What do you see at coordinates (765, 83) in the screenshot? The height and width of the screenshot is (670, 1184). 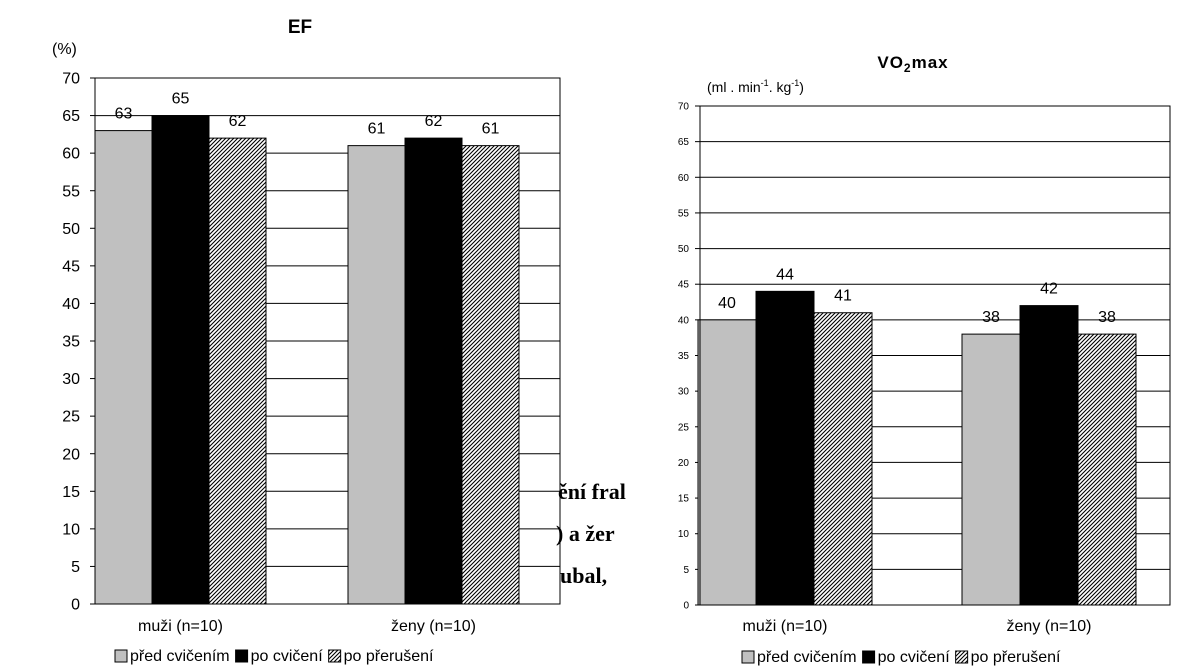 I see `ylabel-sup-1: -1` at bounding box center [765, 83].